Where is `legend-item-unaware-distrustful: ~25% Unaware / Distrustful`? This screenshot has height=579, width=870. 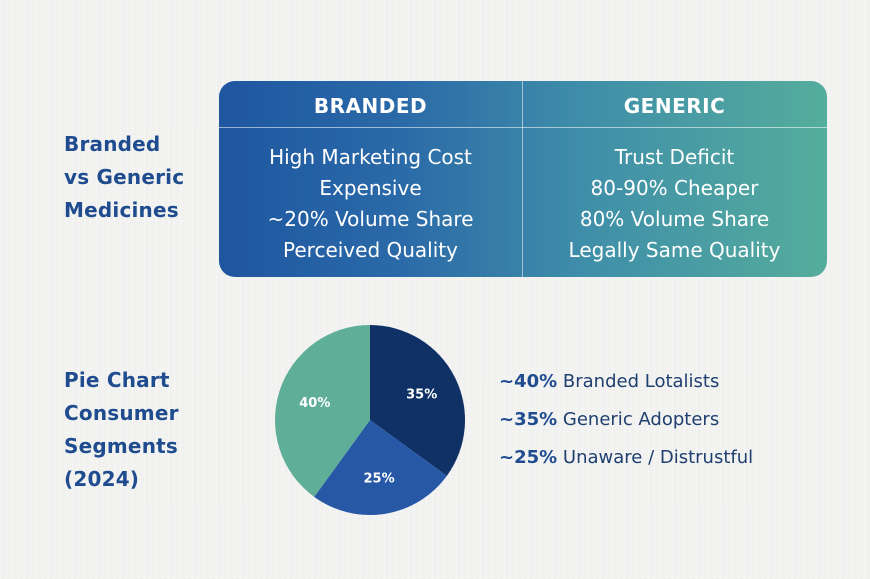 legend-item-unaware-distrustful: ~25% Unaware / Distrustful is located at coordinates (626, 462).